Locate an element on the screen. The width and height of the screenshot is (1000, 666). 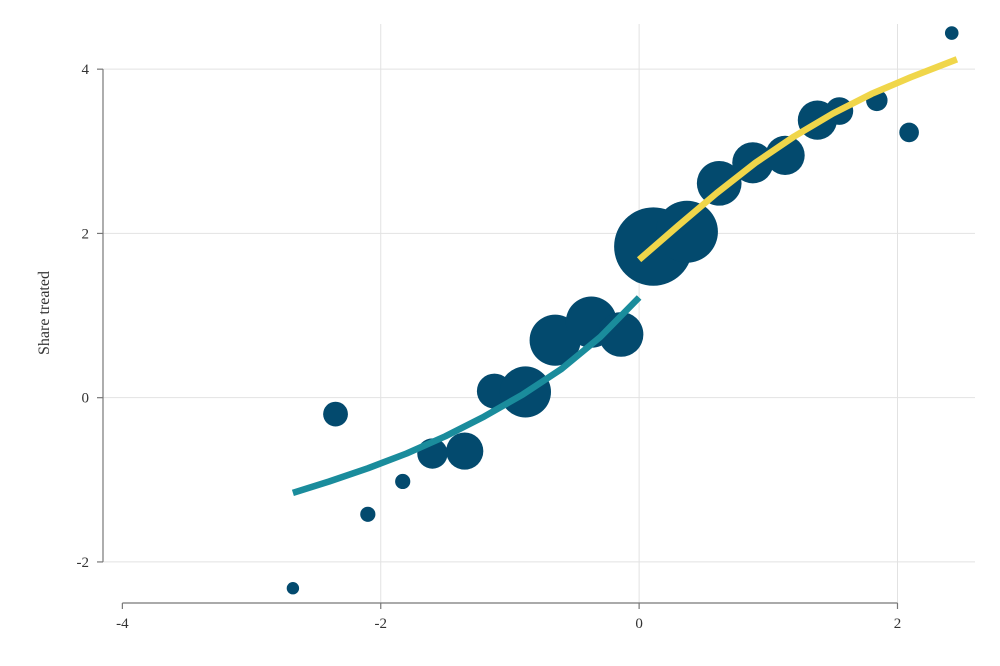
y-tick-label: 4 is located at coordinates (86, 70).